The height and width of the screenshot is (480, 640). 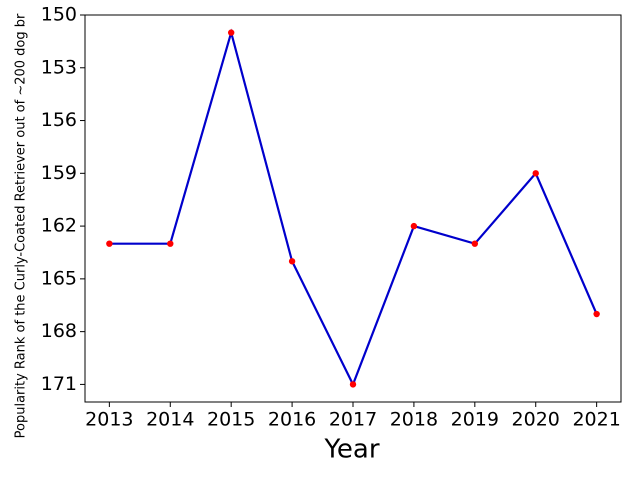 What do you see at coordinates (59, 226) in the screenshot?
I see `y-tick-label: 162` at bounding box center [59, 226].